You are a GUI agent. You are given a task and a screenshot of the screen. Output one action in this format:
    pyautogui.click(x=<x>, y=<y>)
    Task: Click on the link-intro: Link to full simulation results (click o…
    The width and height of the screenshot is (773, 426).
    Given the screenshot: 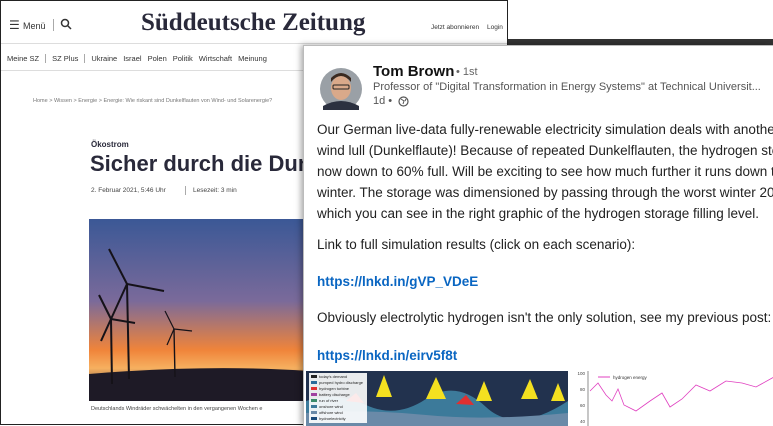 What is the action you would take?
    pyautogui.click(x=476, y=244)
    